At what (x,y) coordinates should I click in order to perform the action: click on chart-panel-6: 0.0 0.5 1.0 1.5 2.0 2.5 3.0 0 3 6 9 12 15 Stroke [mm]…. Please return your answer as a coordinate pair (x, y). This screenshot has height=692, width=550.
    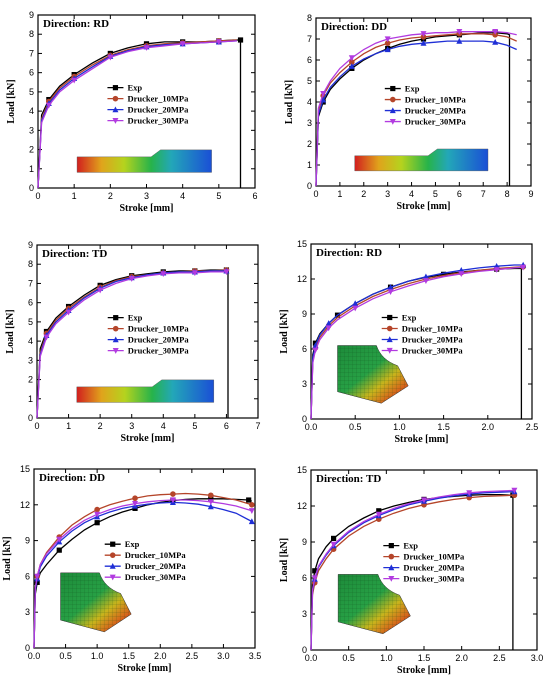
    Looking at the image, I should click on (411, 570).